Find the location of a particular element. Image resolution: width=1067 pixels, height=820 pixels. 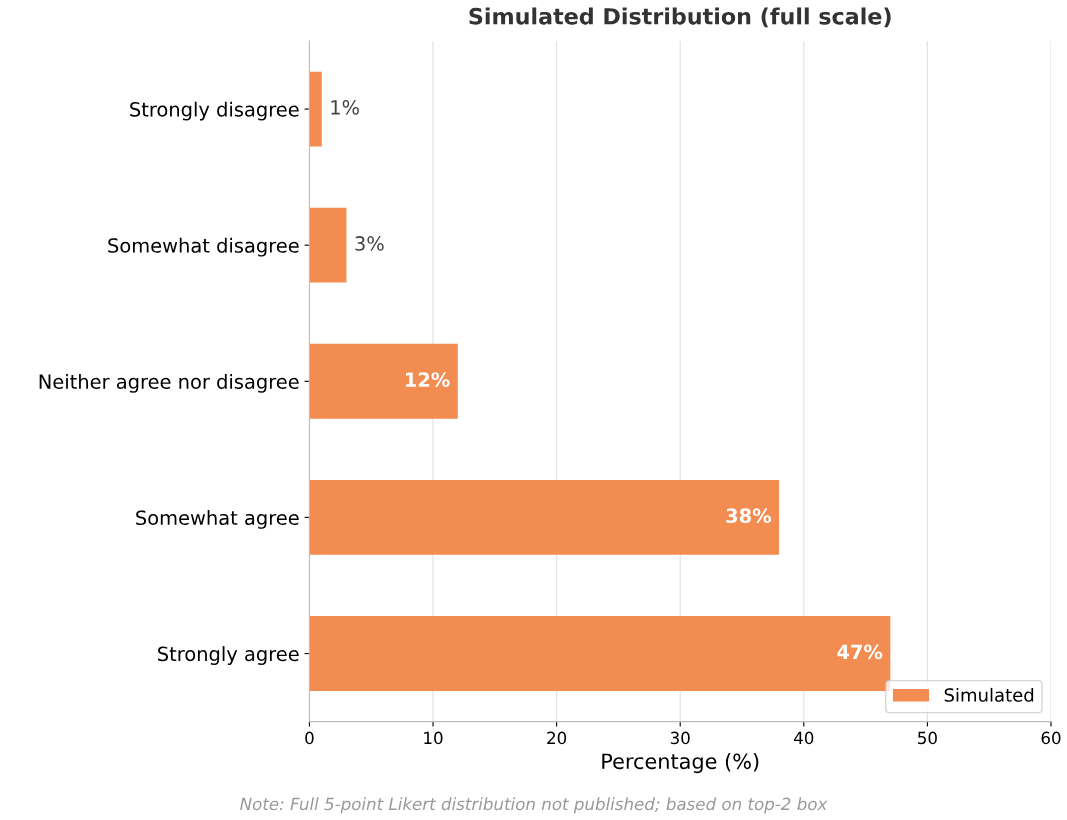

y-tick-label: Neither agree nor disagree is located at coordinates (169, 383).